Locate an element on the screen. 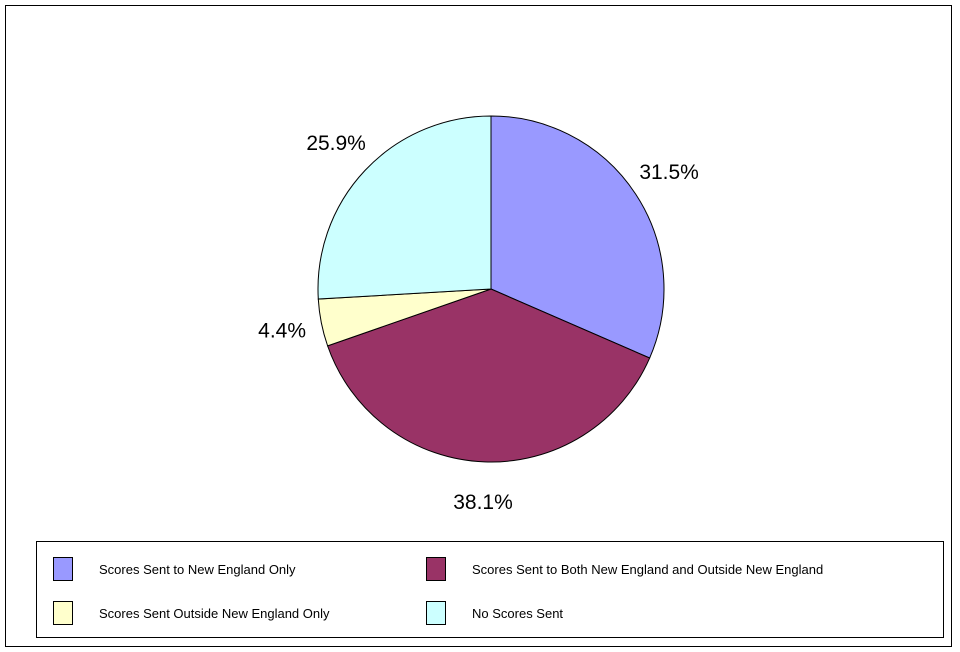 The image size is (960, 652). slice-percent-label: 38.1% is located at coordinates (483, 502).